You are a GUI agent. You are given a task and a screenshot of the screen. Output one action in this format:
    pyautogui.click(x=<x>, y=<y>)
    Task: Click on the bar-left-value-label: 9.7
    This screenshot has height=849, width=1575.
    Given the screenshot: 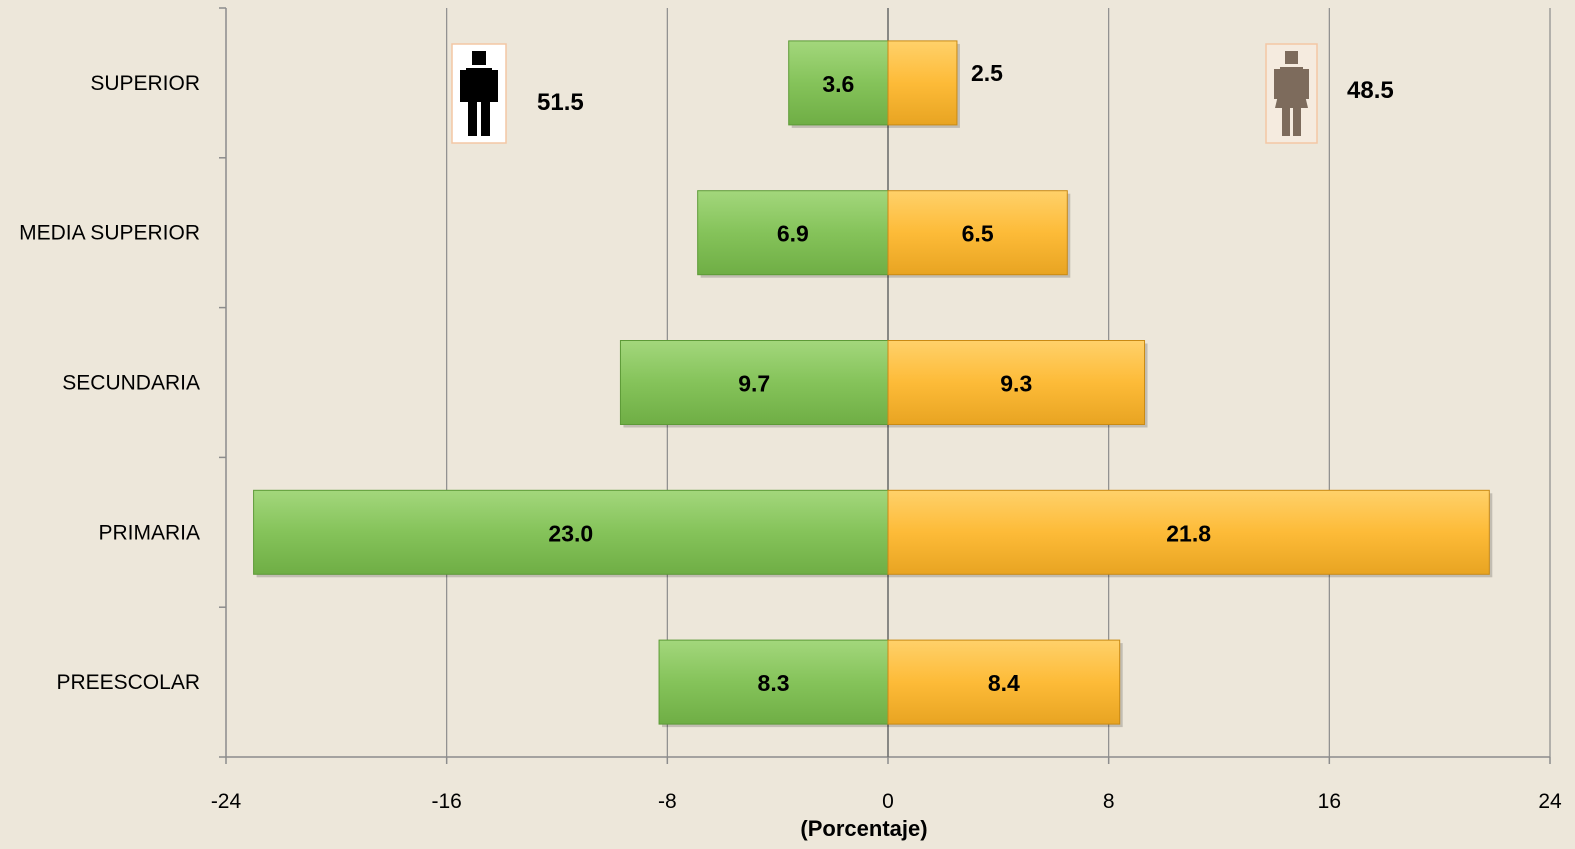 What is the action you would take?
    pyautogui.click(x=754, y=384)
    